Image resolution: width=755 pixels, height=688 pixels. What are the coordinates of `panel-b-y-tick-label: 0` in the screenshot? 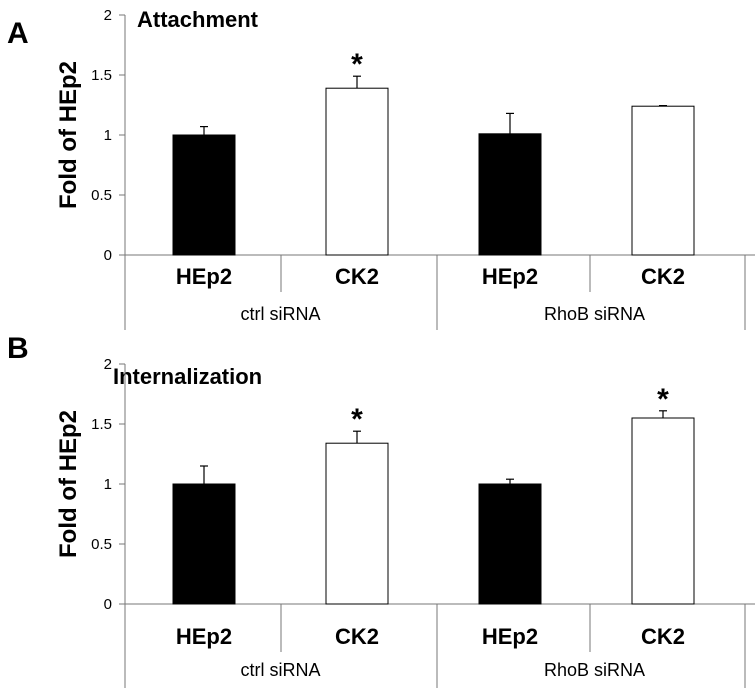 It's located at (108, 604).